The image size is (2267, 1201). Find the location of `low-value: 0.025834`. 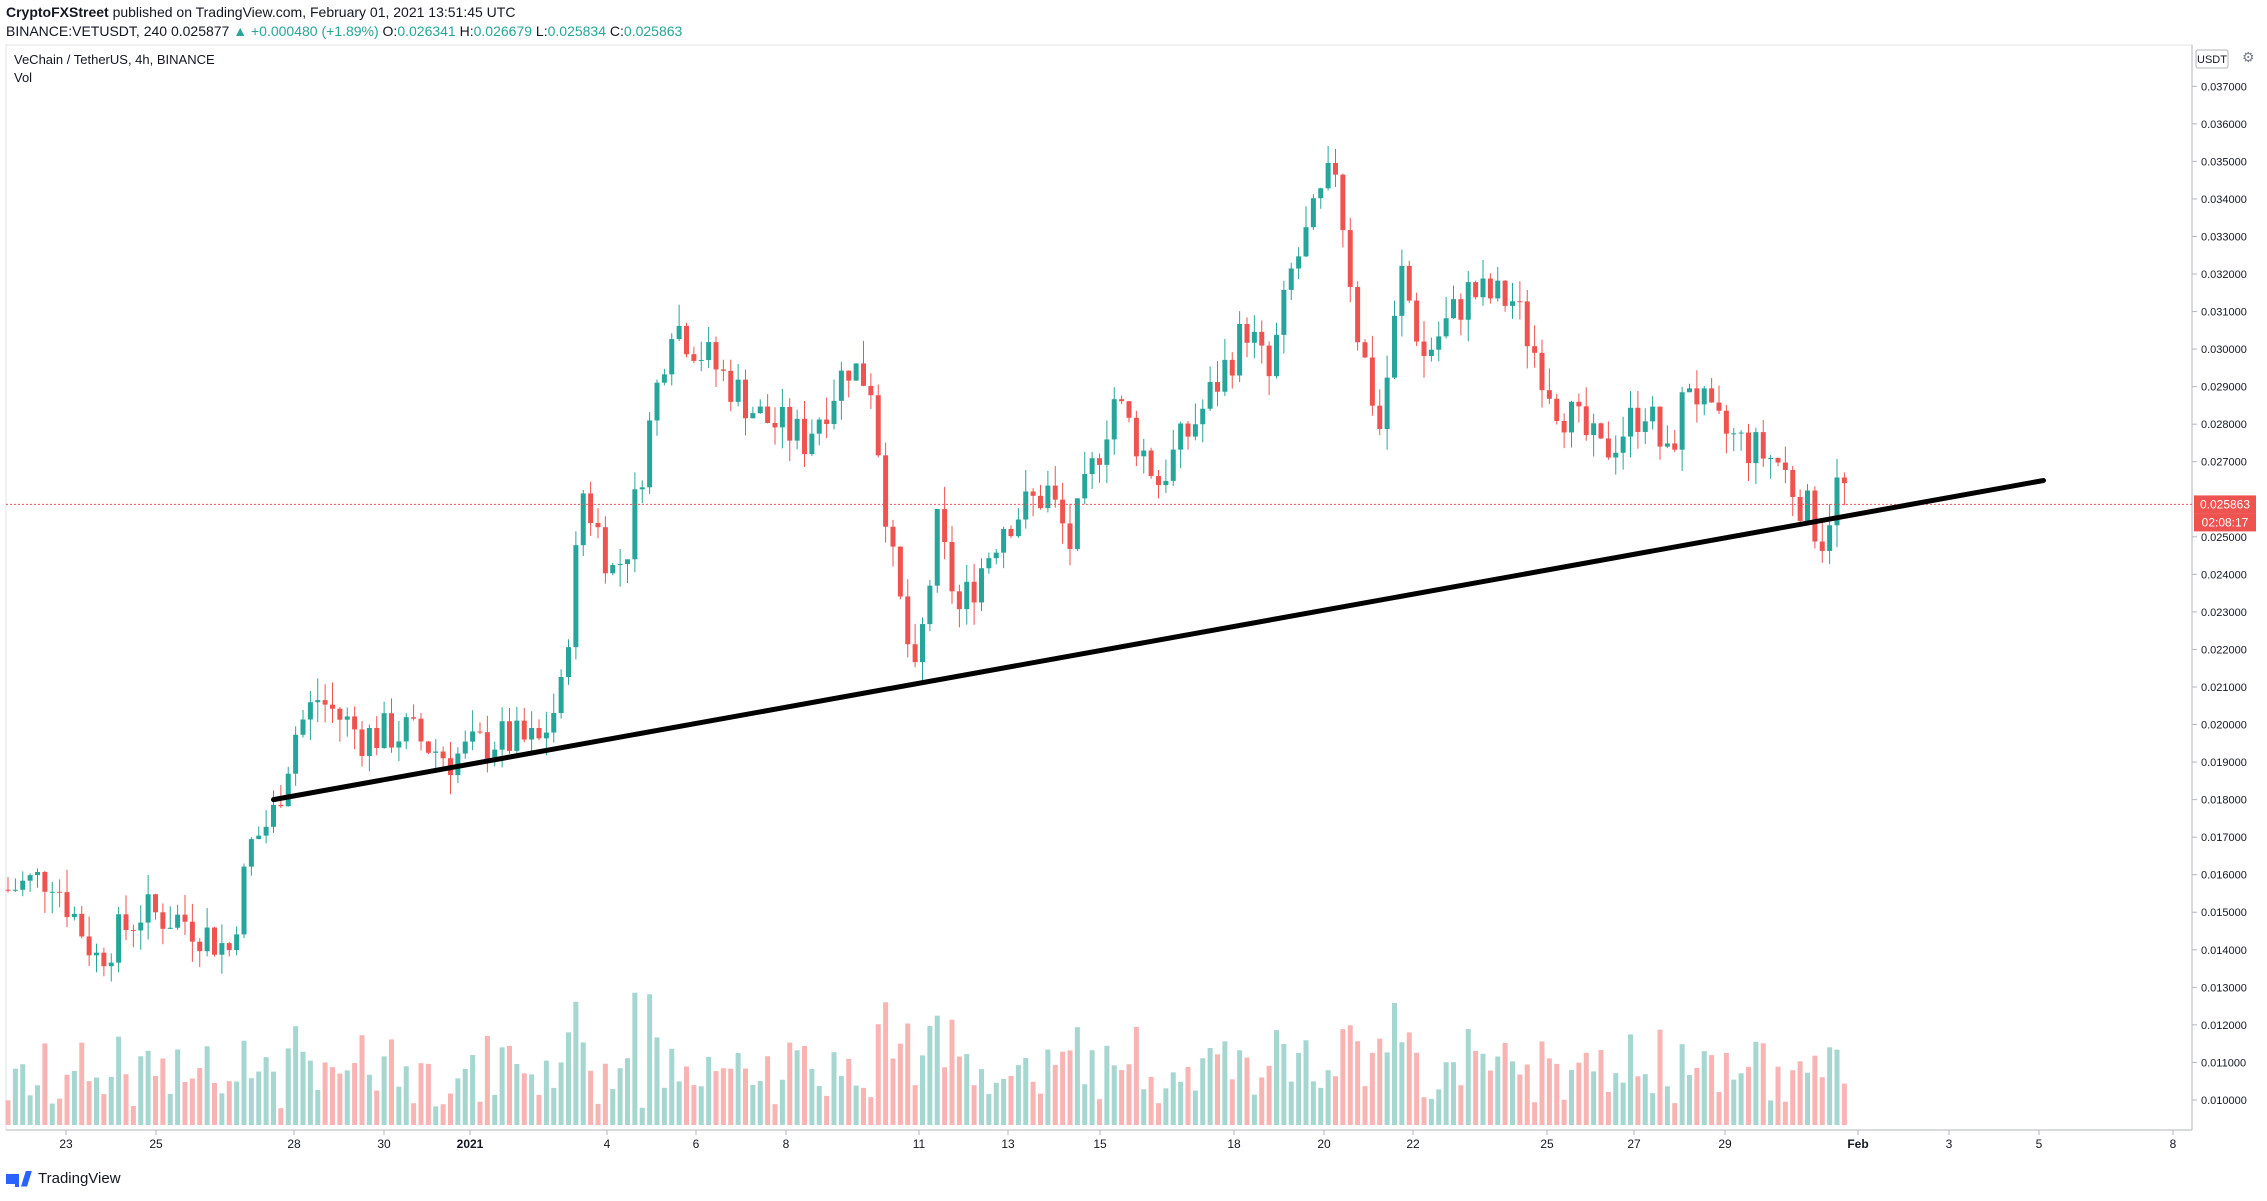

low-value: 0.025834 is located at coordinates (577, 31).